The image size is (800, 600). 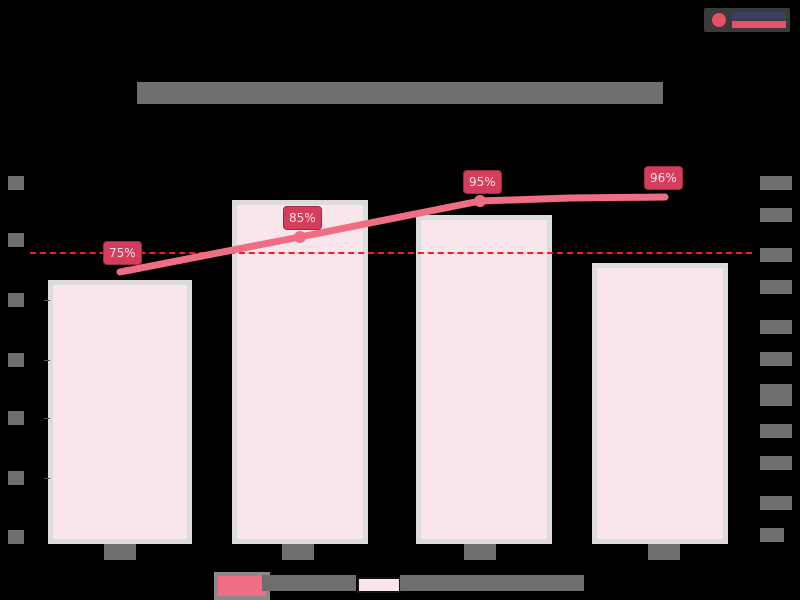 What do you see at coordinates (120, 552) in the screenshot?
I see `category-label: [redacted-1]` at bounding box center [120, 552].